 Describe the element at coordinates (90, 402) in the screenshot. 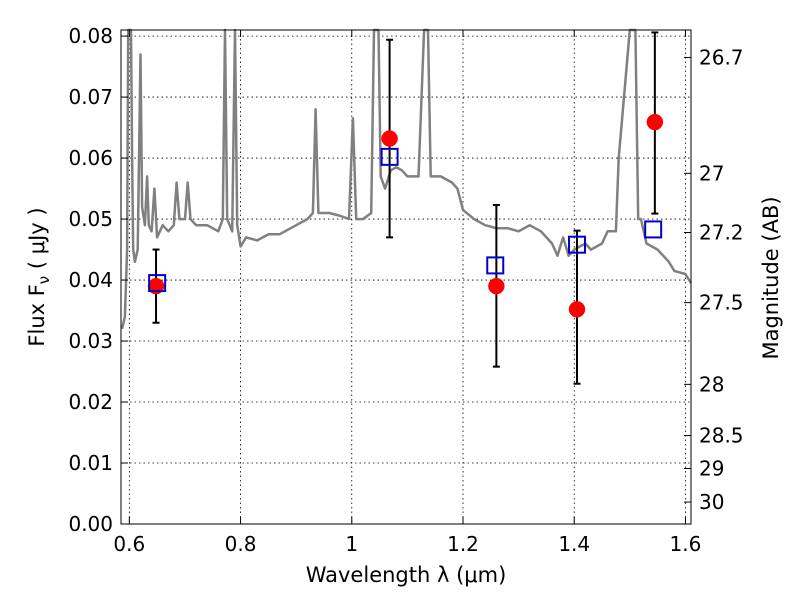

I see `y-tick-label: 0.02` at that location.